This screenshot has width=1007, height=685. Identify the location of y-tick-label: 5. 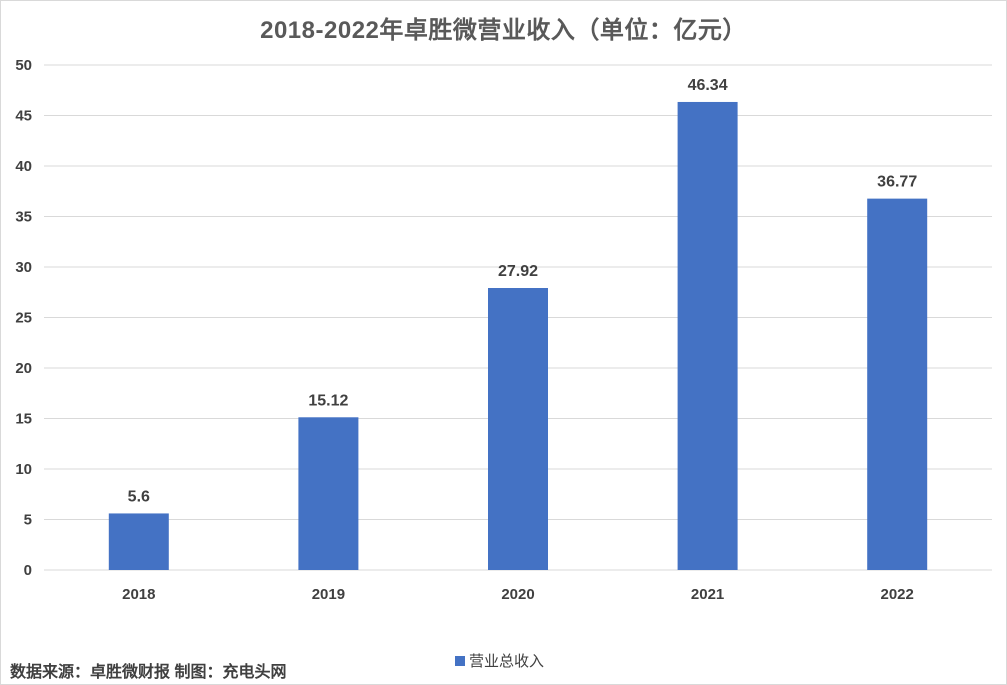
(28, 520).